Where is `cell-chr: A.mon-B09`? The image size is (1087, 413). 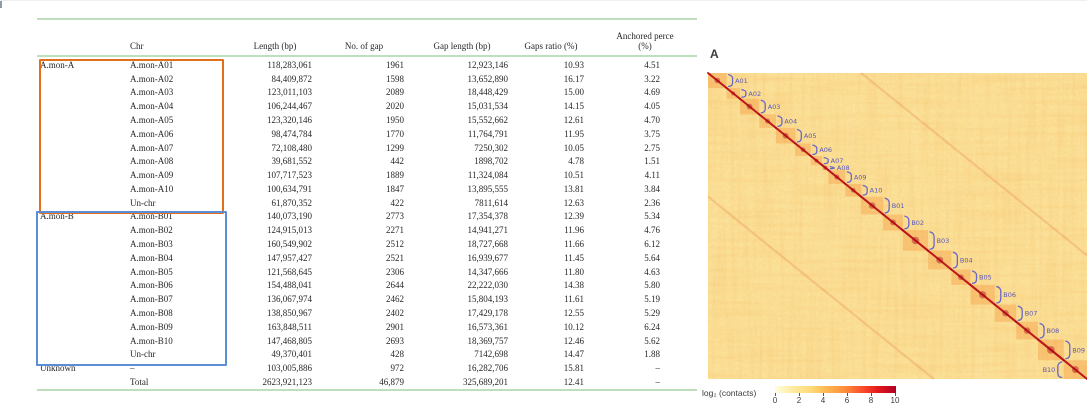
cell-chr: A.mon-B09 is located at coordinates (151, 326).